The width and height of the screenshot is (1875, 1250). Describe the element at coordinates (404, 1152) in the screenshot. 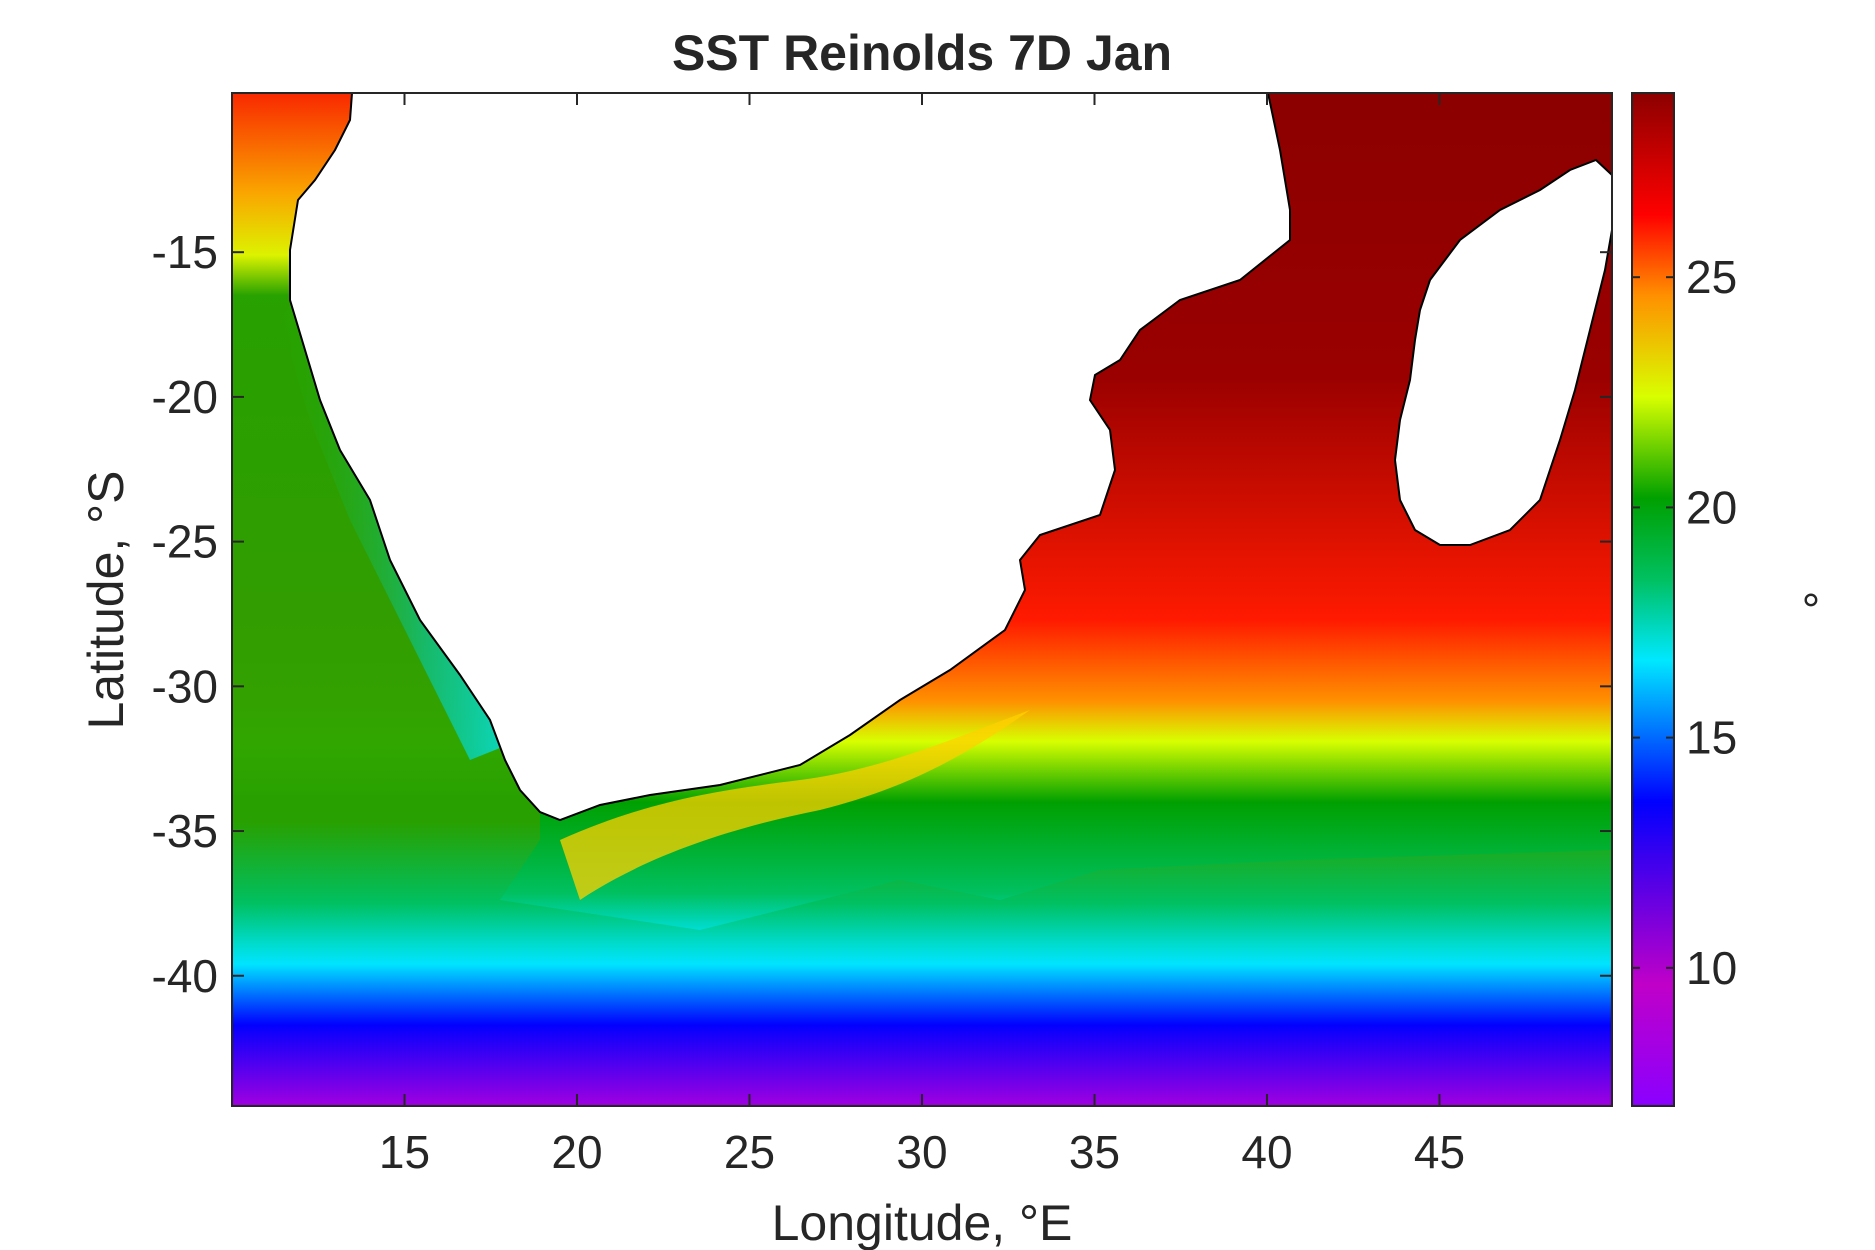

I see `x-tick-label: 15` at that location.